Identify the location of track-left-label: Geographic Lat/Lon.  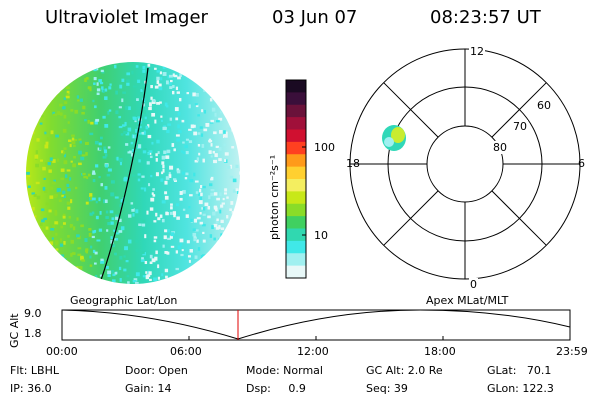
(124, 300).